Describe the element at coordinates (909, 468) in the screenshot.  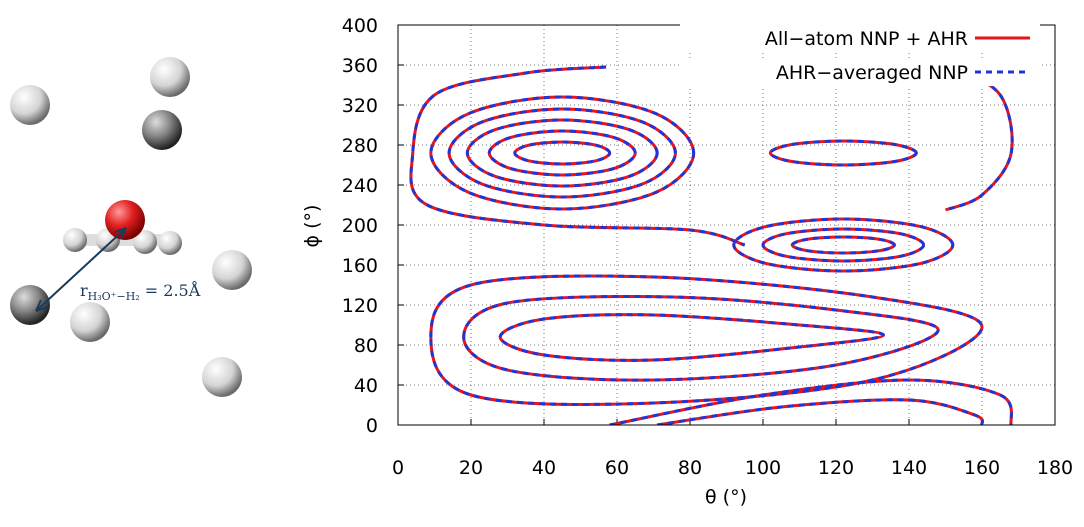
I see `x-tick-label: 140` at that location.